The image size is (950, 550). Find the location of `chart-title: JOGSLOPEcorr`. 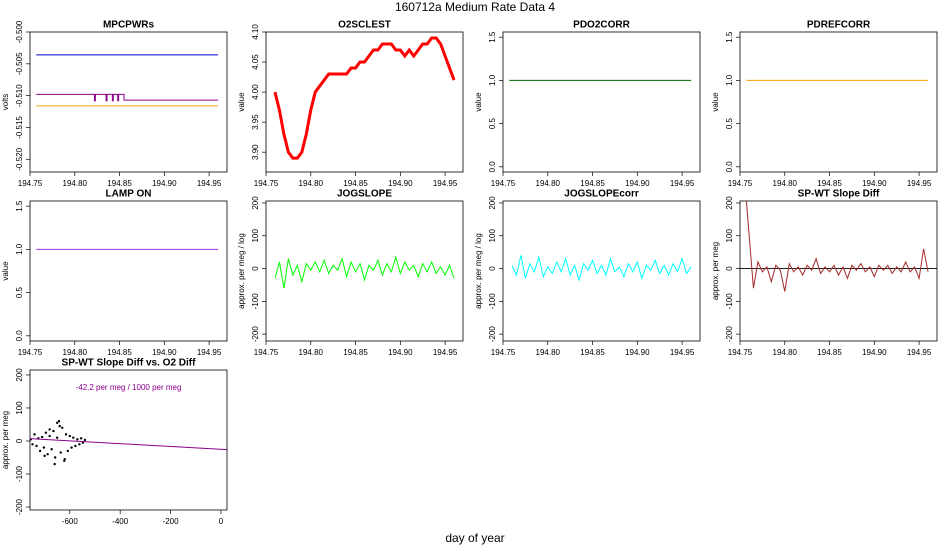

chart-title: JOGSLOPEcorr is located at coordinates (601, 194).